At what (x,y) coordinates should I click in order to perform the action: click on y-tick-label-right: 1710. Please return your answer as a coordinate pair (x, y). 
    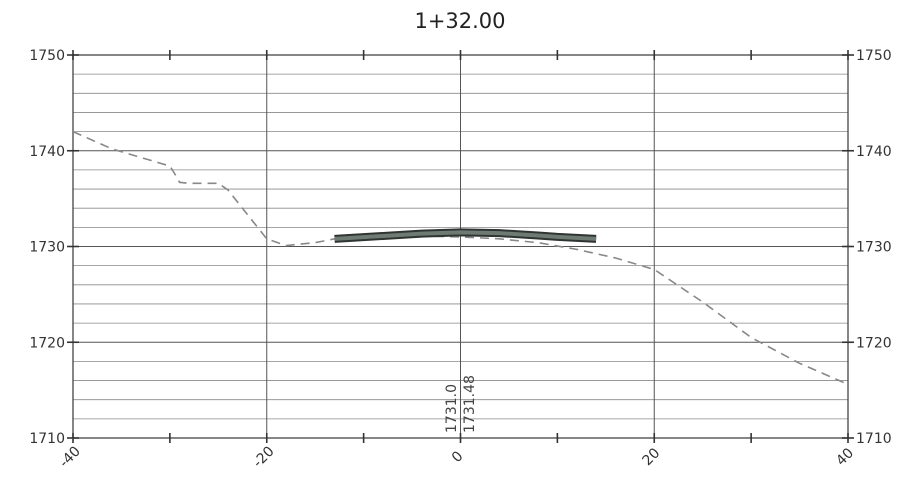
    Looking at the image, I should click on (874, 439).